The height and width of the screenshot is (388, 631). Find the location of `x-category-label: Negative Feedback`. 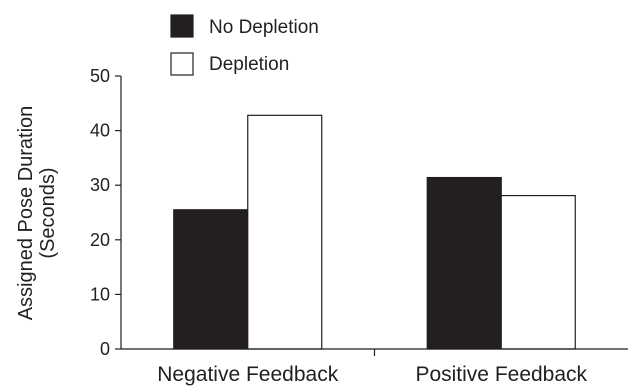

x-category-label: Negative Feedback is located at coordinates (247, 374).